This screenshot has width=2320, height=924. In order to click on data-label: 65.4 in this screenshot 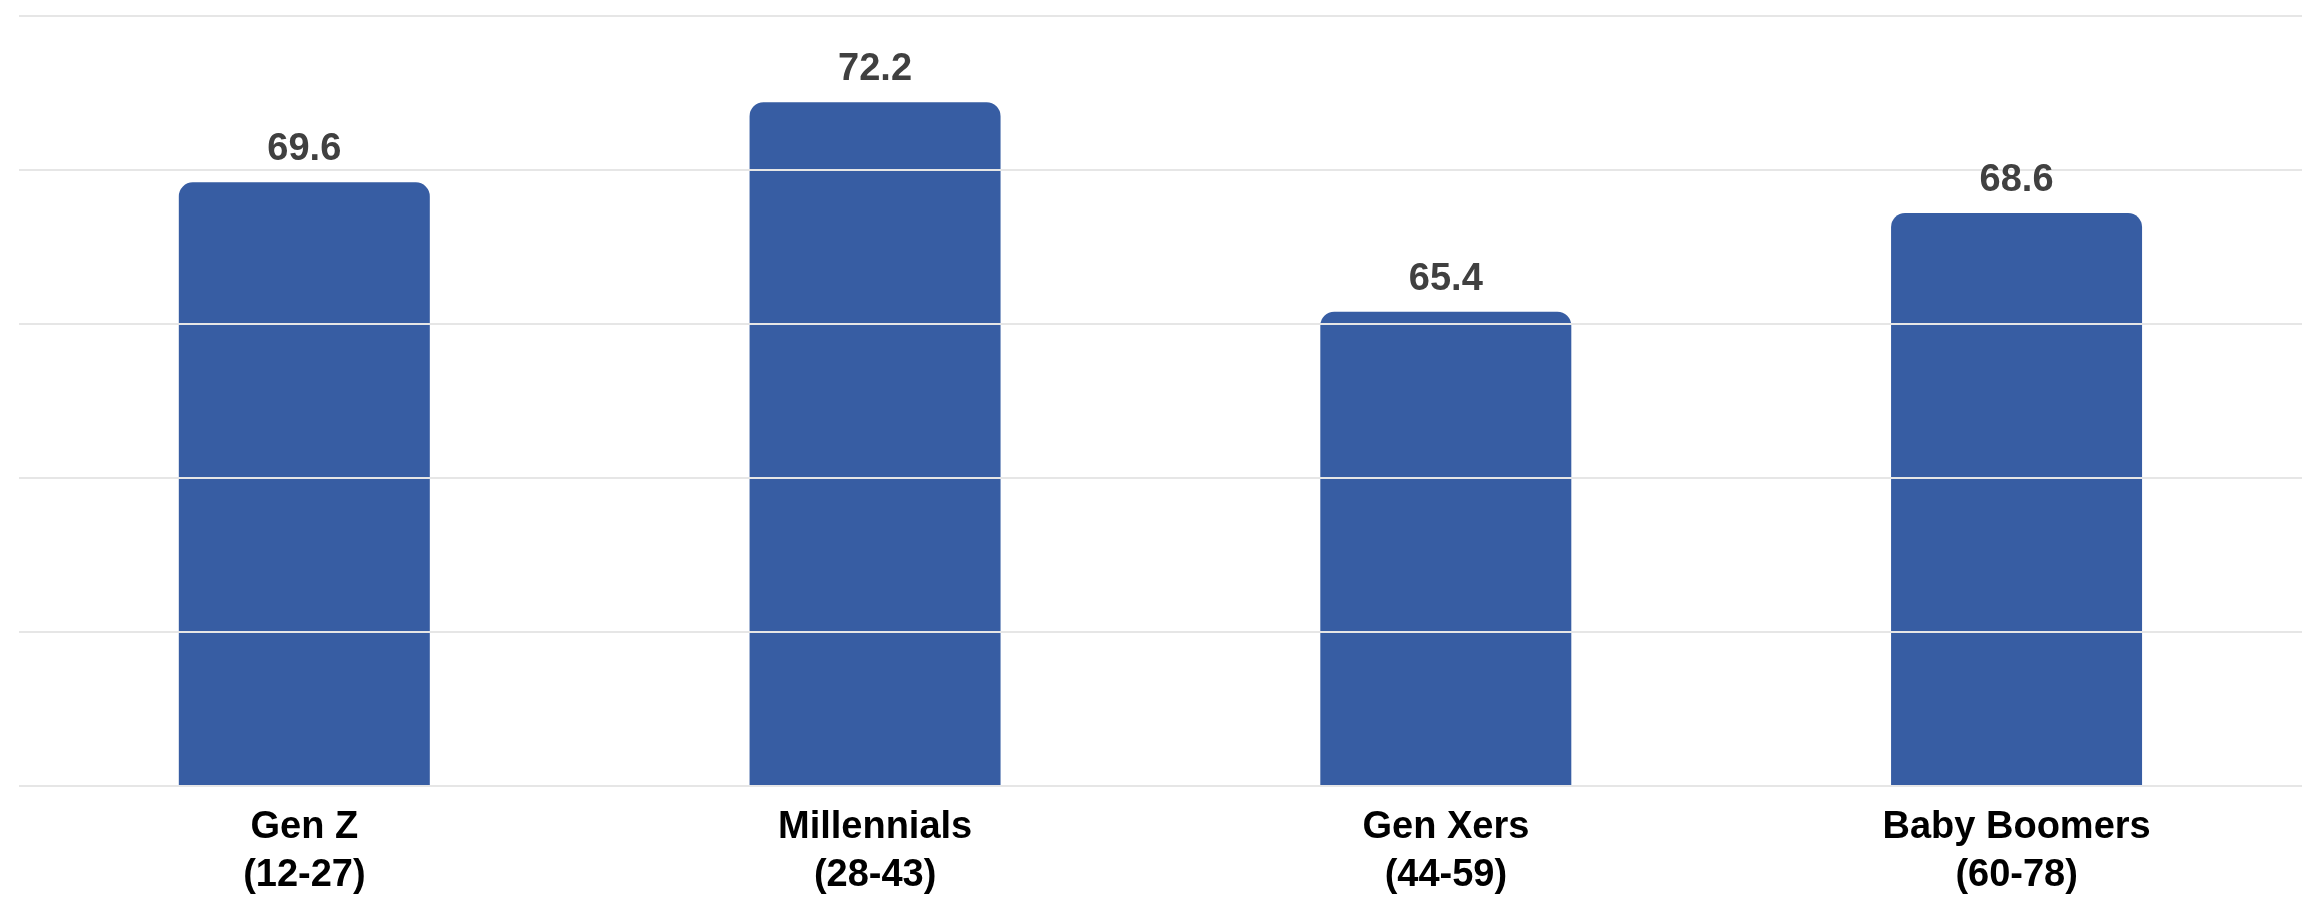, I will do `click(1445, 276)`.